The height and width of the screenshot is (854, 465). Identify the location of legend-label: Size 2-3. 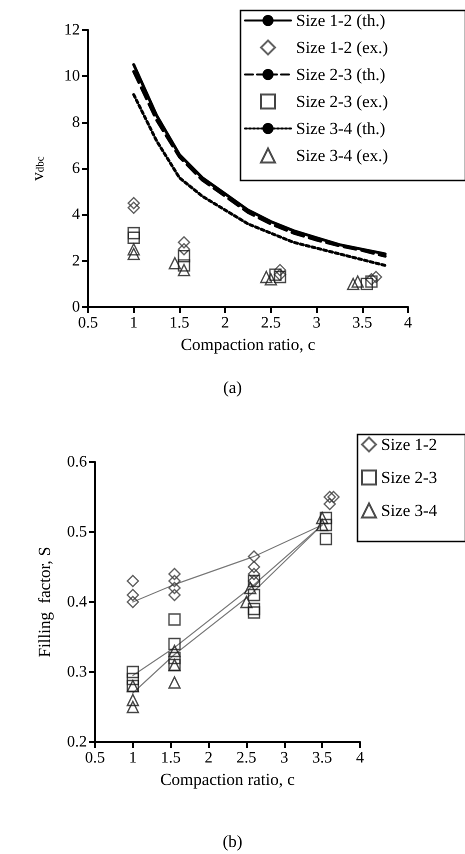
(409, 477).